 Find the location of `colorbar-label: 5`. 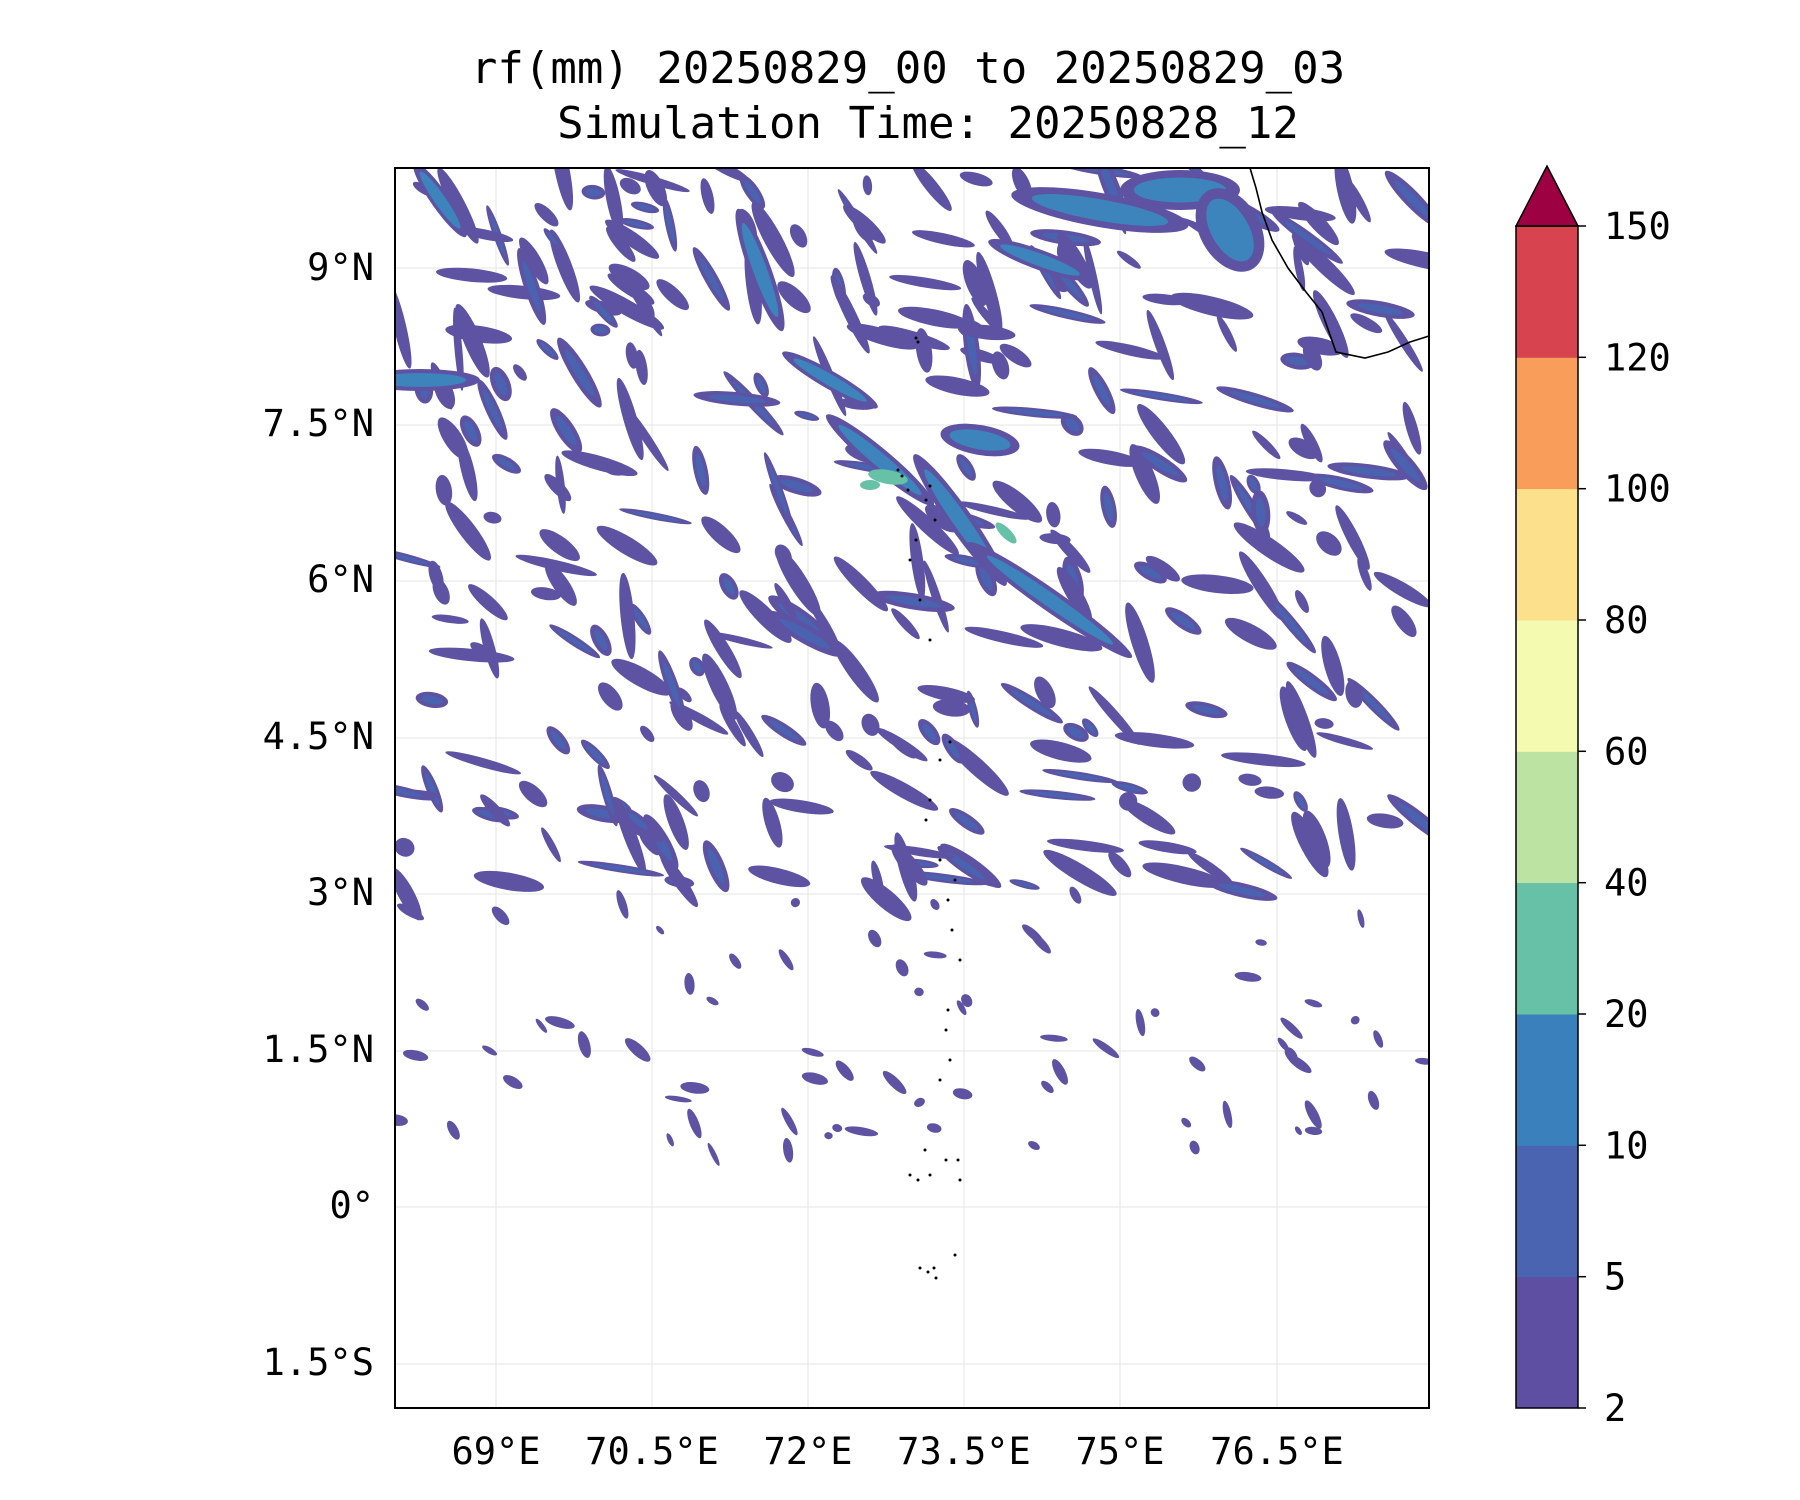

colorbar-label: 5 is located at coordinates (1615, 1277).